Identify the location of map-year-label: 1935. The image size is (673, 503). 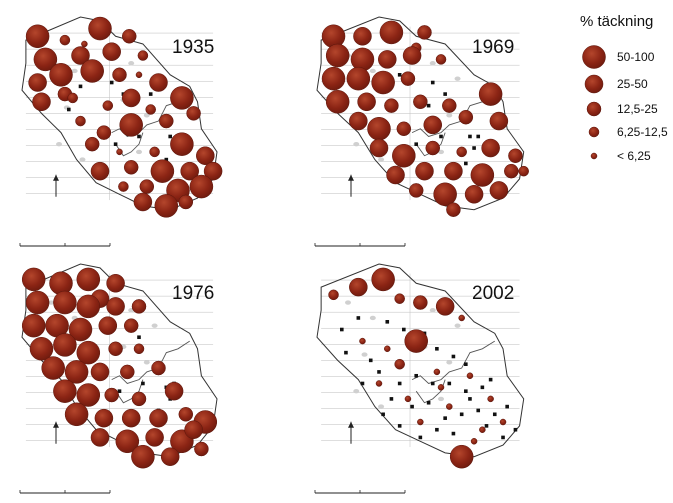
(193, 47).